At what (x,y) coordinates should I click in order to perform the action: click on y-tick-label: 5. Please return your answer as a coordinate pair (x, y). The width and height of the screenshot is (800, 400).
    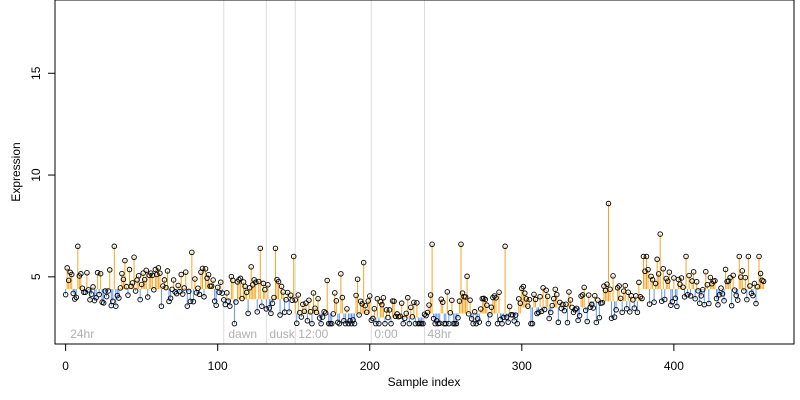
    Looking at the image, I should click on (36, 276).